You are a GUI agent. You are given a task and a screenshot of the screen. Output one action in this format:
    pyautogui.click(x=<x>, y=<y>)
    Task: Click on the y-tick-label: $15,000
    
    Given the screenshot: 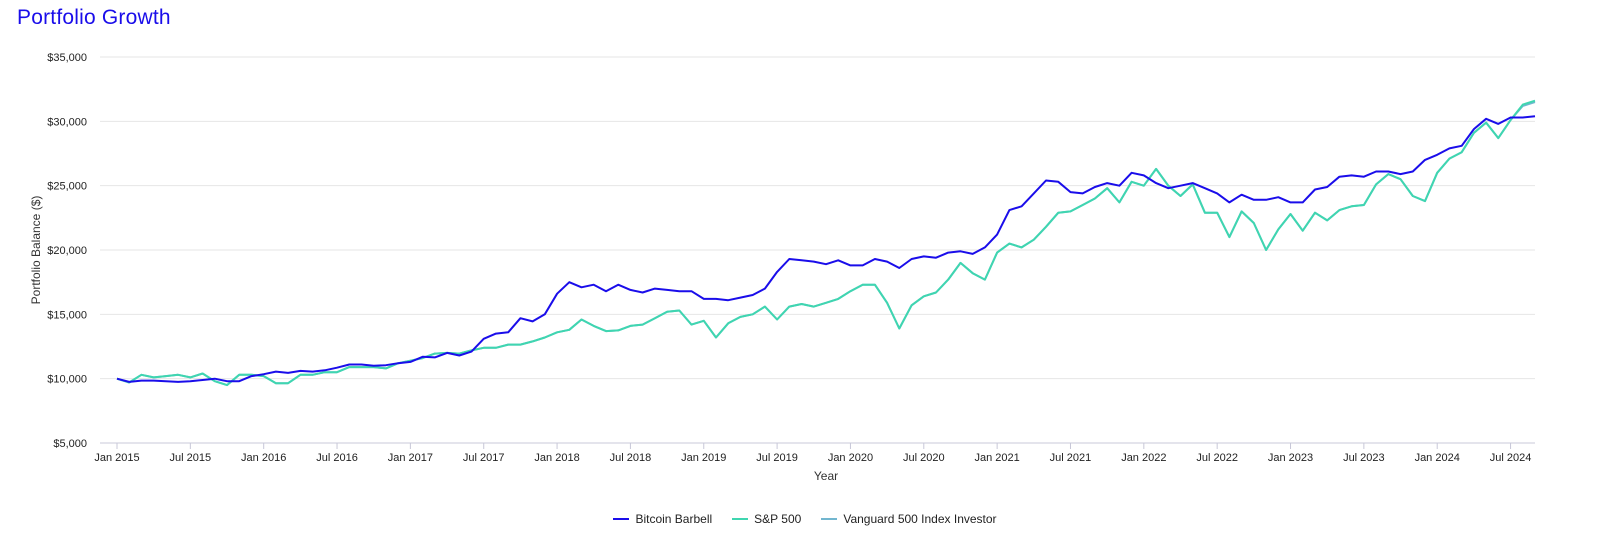 What is the action you would take?
    pyautogui.click(x=67, y=315)
    